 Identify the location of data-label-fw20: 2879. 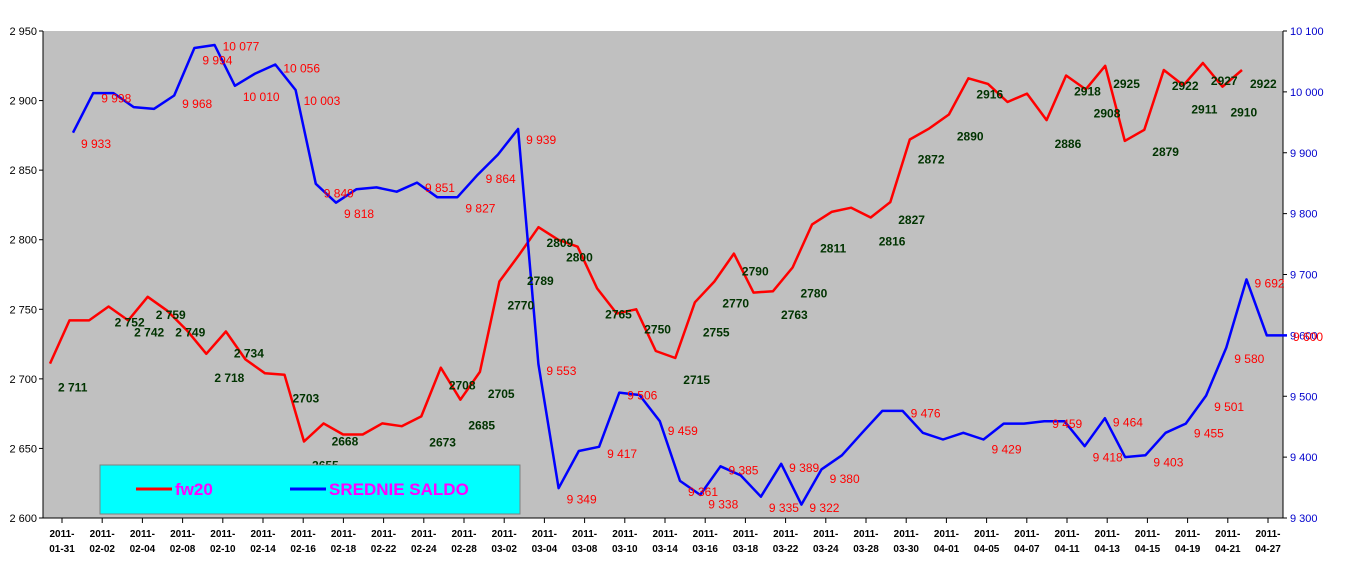
(1165, 152).